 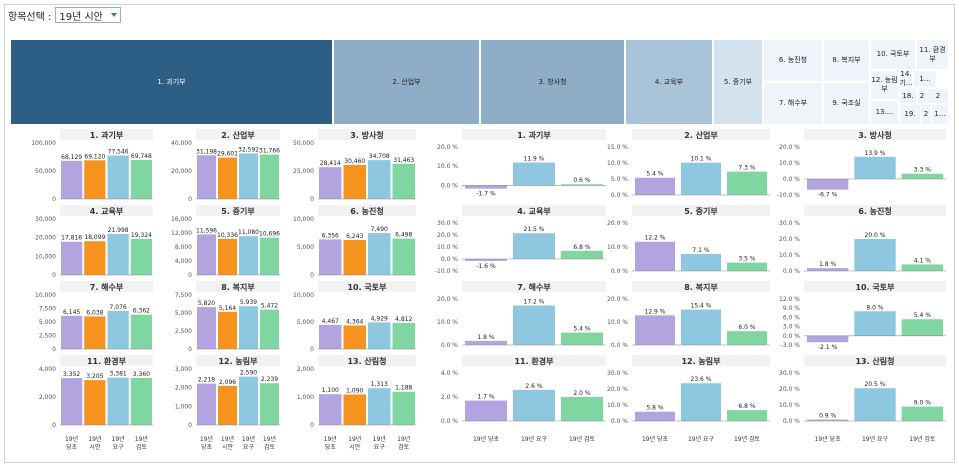 I want to click on treemap-cell: 2. 산업부, so click(x=406, y=82).